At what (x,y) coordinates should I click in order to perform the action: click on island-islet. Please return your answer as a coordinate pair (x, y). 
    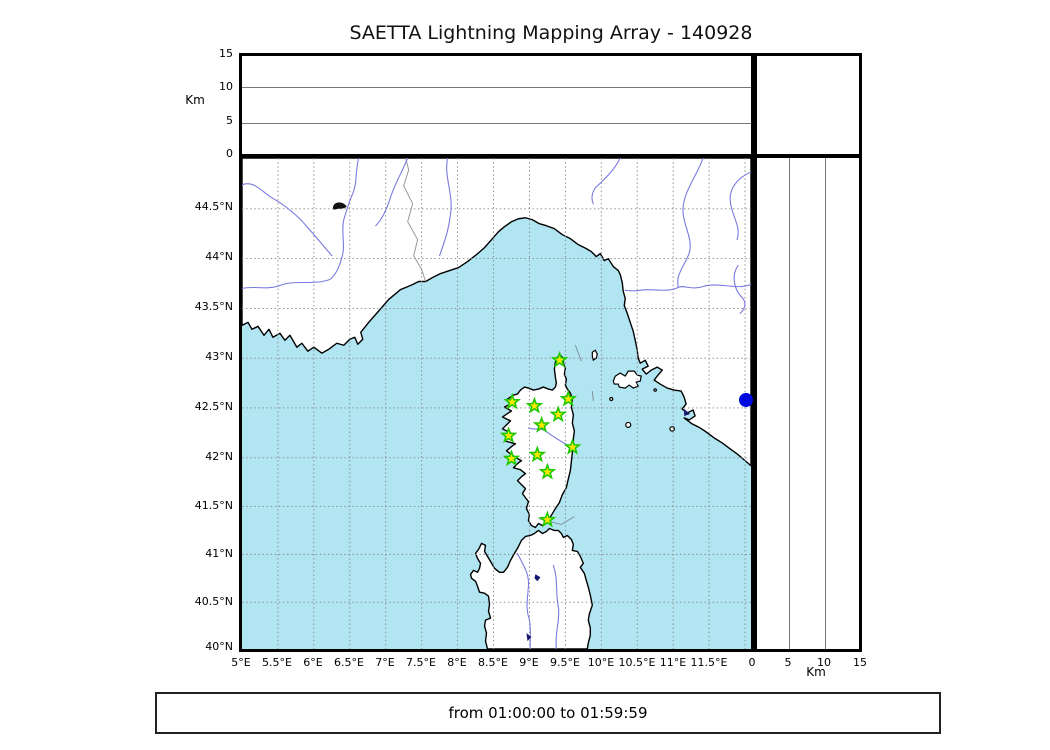
    Looking at the image, I should click on (655, 390).